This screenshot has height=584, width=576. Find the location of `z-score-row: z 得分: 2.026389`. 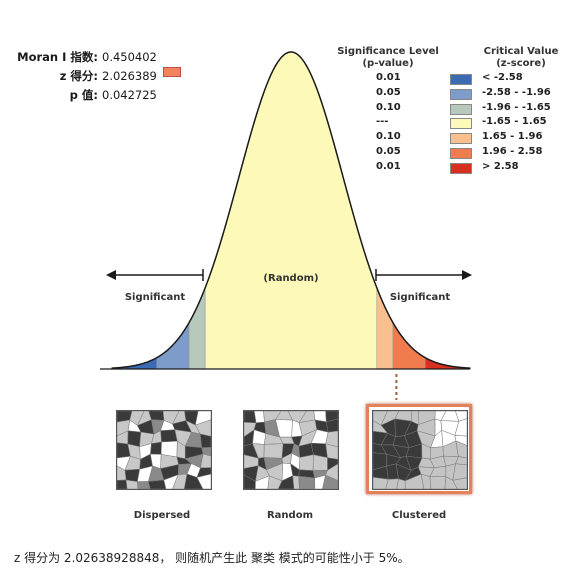

z-score-row: z 得分: 2.026389 is located at coordinates (93, 76).